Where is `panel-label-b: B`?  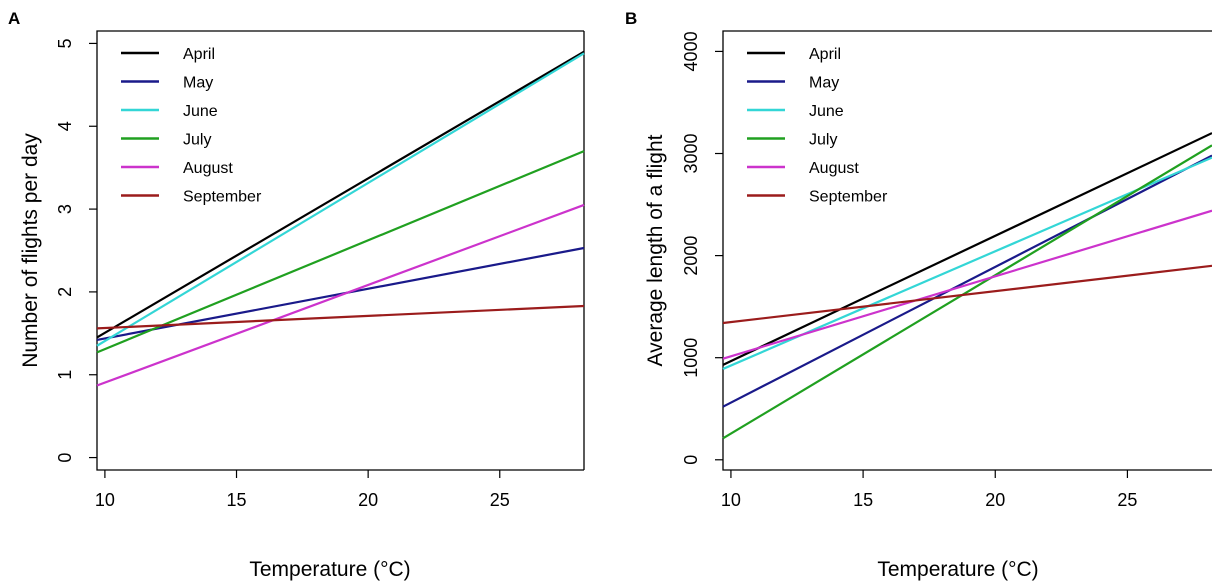
panel-label-b: B is located at coordinates (631, 18).